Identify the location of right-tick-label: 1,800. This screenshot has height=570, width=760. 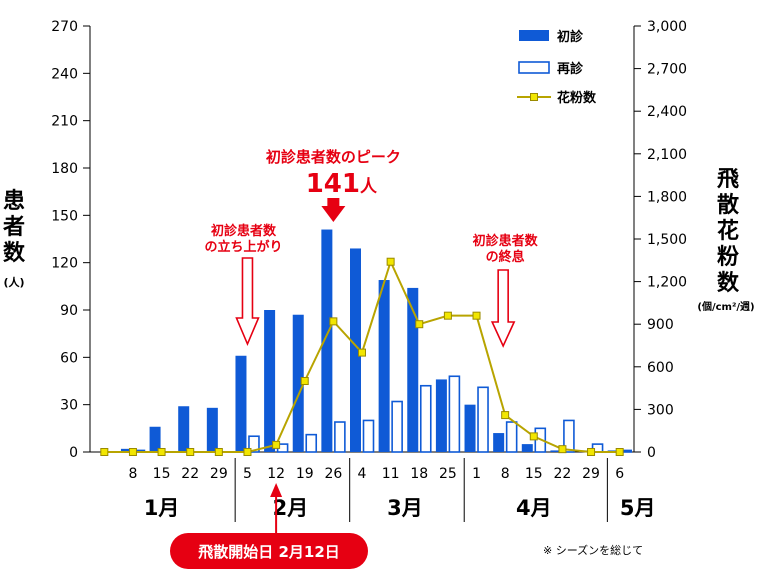
(667, 197).